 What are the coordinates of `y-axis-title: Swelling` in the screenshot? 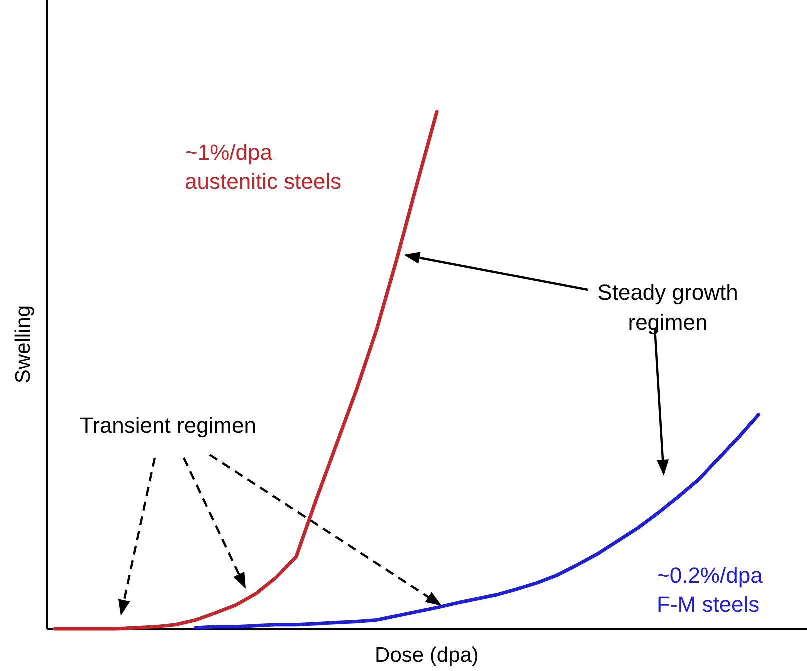 It's located at (23, 344).